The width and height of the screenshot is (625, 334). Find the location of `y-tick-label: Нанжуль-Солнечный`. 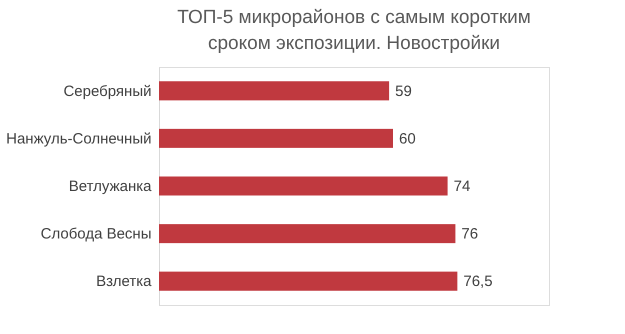

y-tick-label: Нанжуль-Солнечный is located at coordinates (79, 139).